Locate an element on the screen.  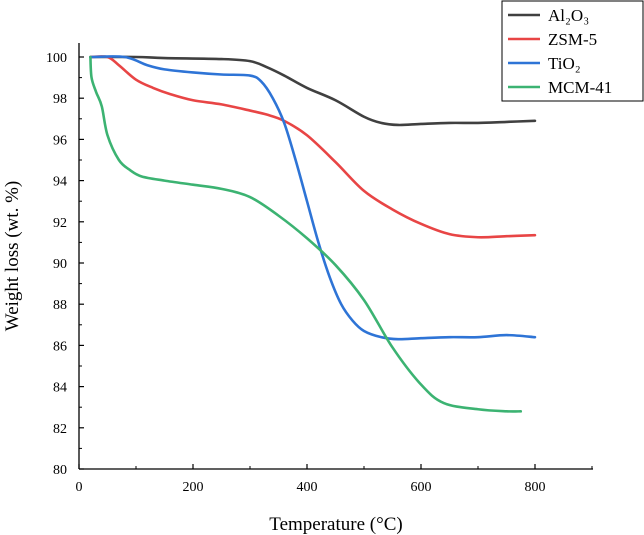
legend-items: Al₂O₃ ZSM-5 TiO₂ MCM-41 is located at coordinates (560, 51).